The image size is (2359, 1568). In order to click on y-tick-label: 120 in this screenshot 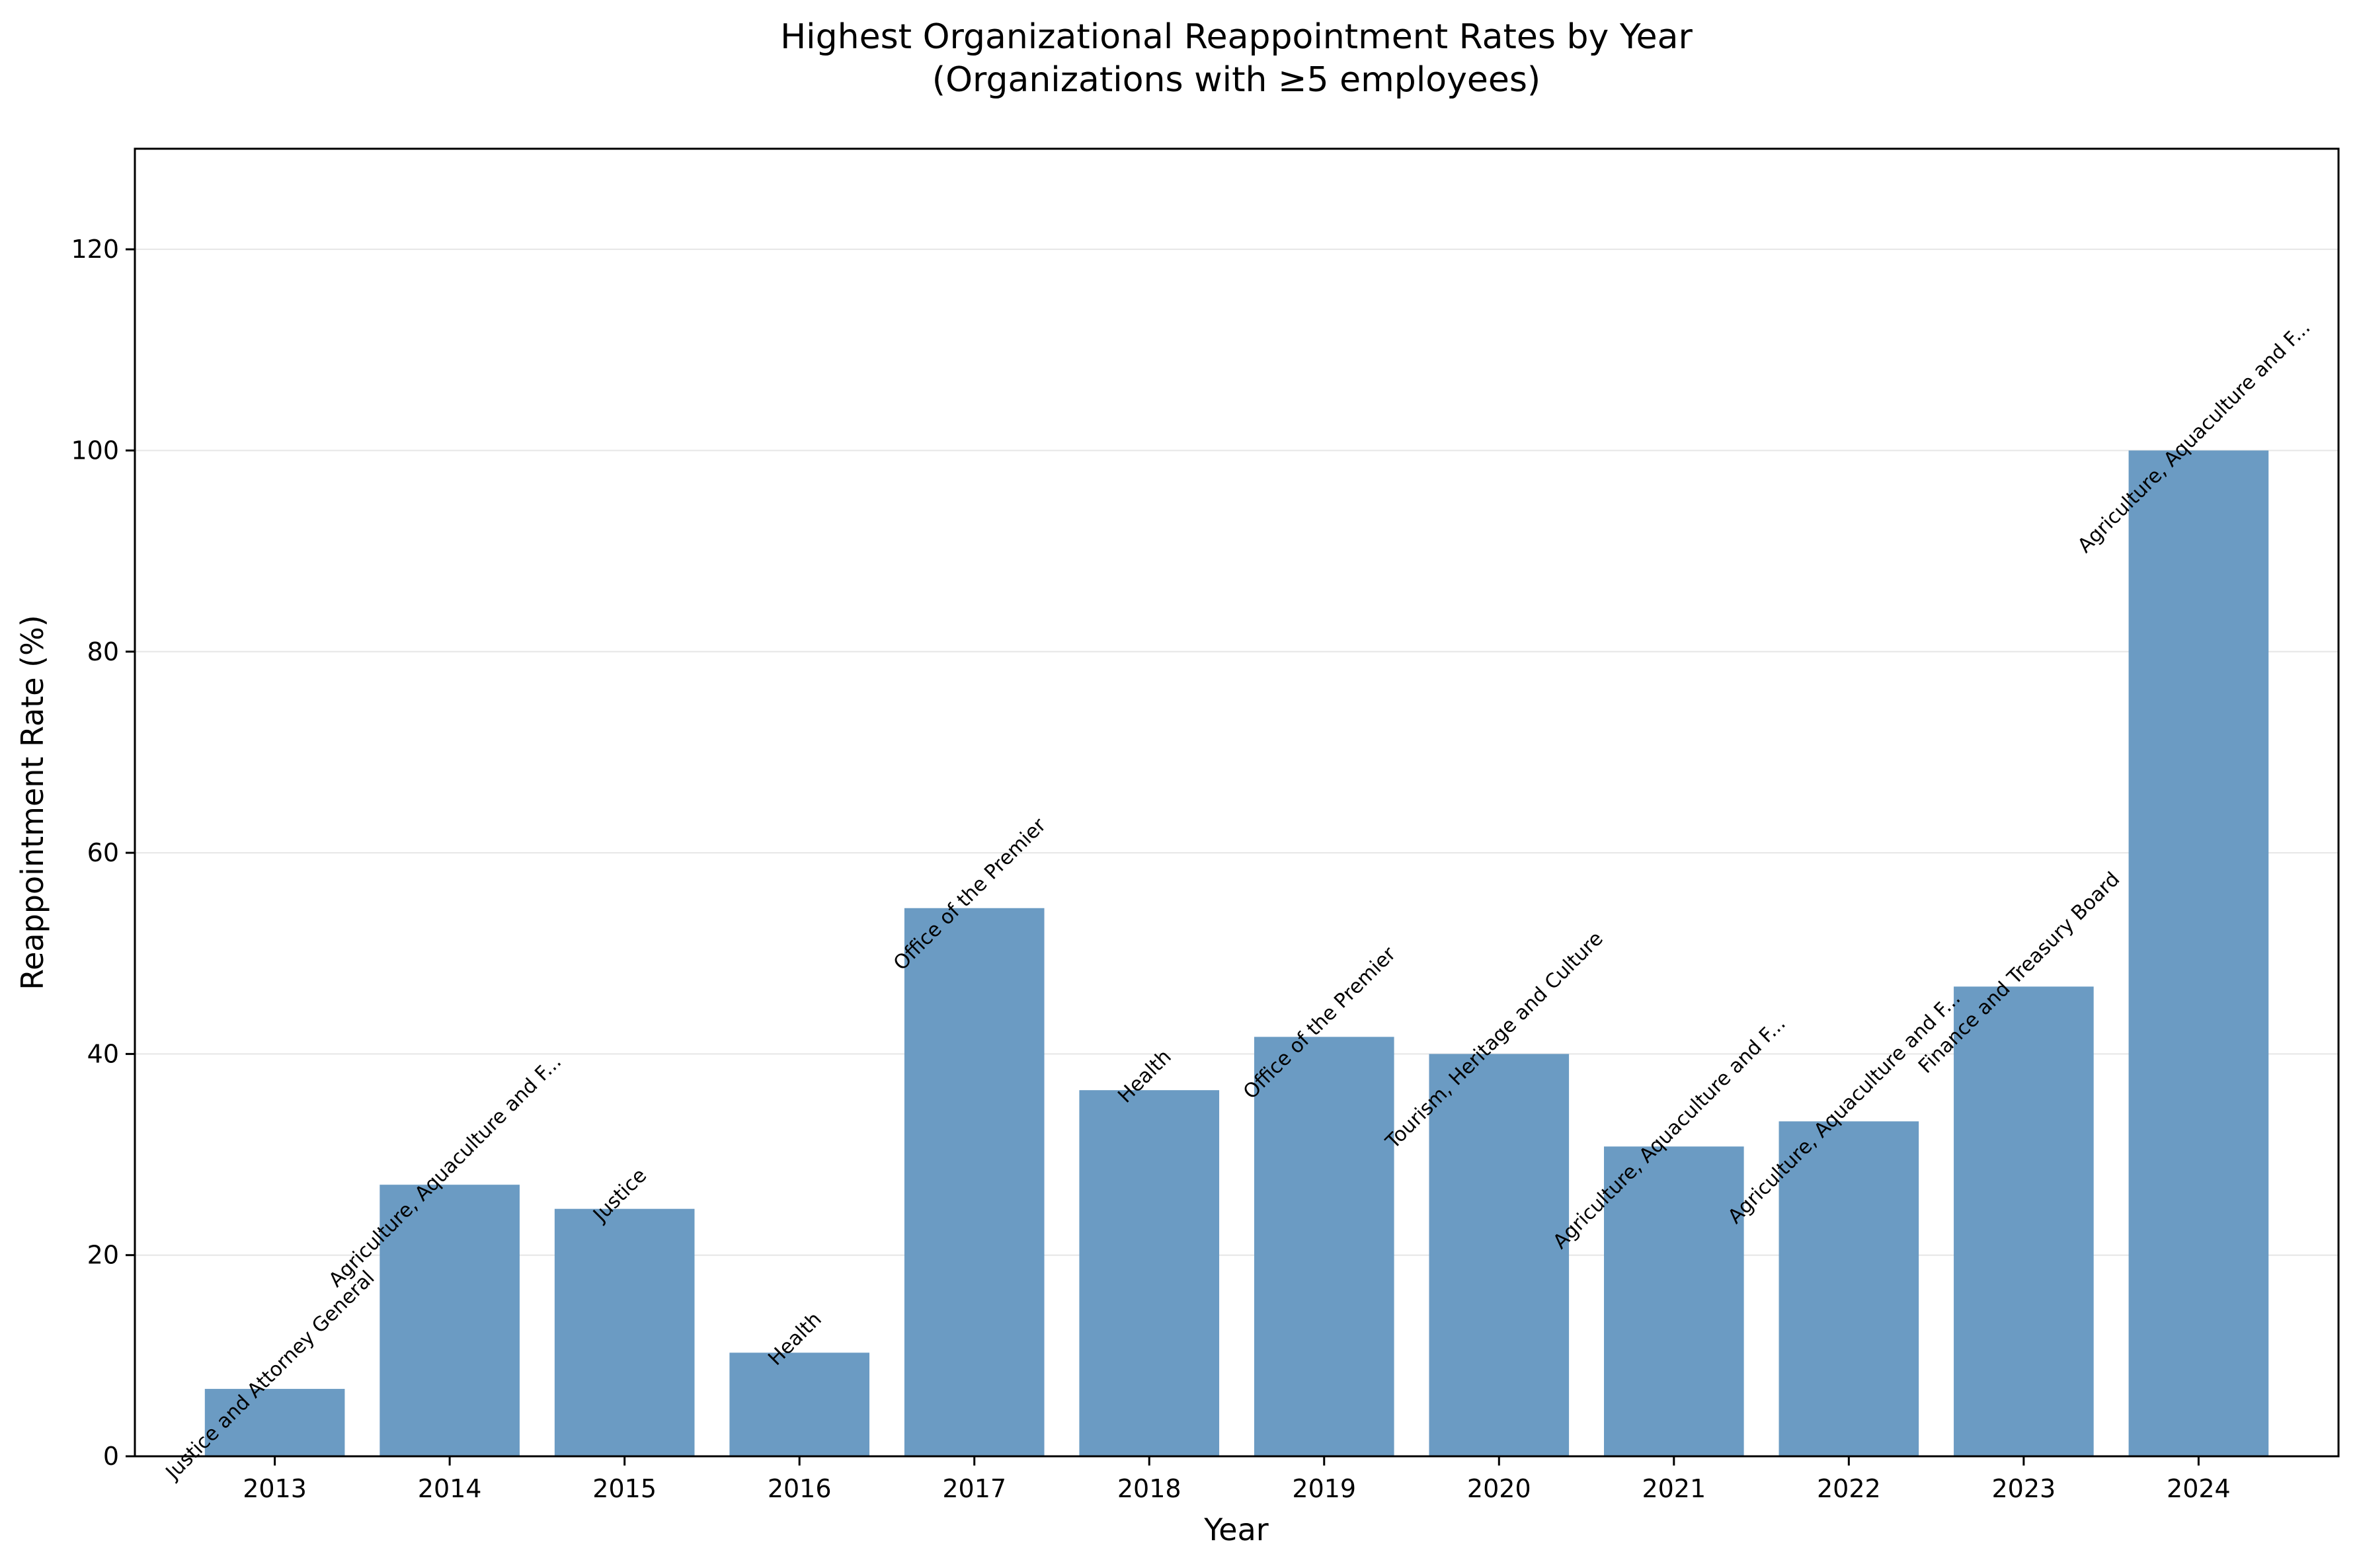, I will do `click(95, 249)`.